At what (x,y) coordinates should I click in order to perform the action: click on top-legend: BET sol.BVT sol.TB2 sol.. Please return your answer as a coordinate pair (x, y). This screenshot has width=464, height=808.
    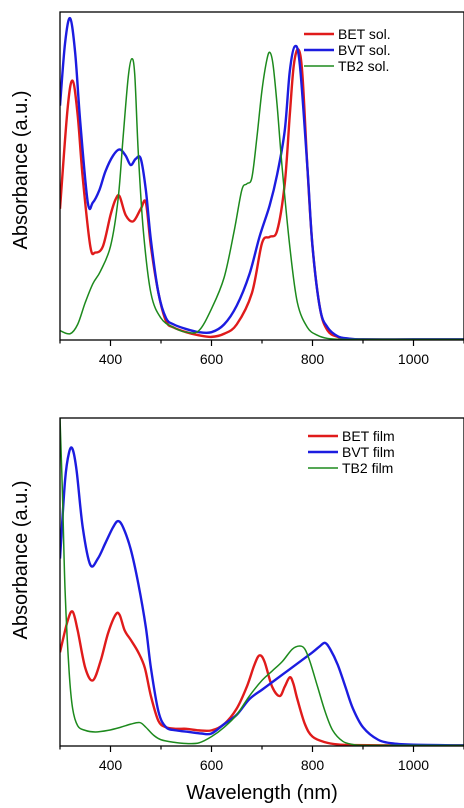
    Looking at the image, I should click on (347, 50).